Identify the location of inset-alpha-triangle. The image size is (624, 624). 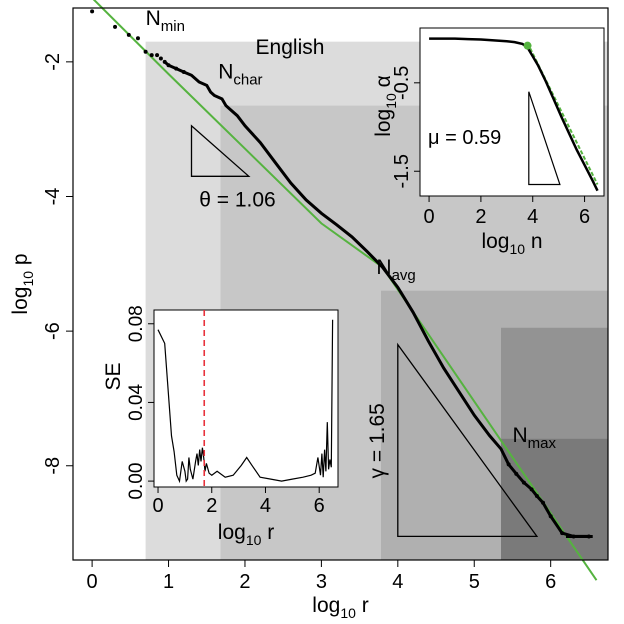
(544, 138).